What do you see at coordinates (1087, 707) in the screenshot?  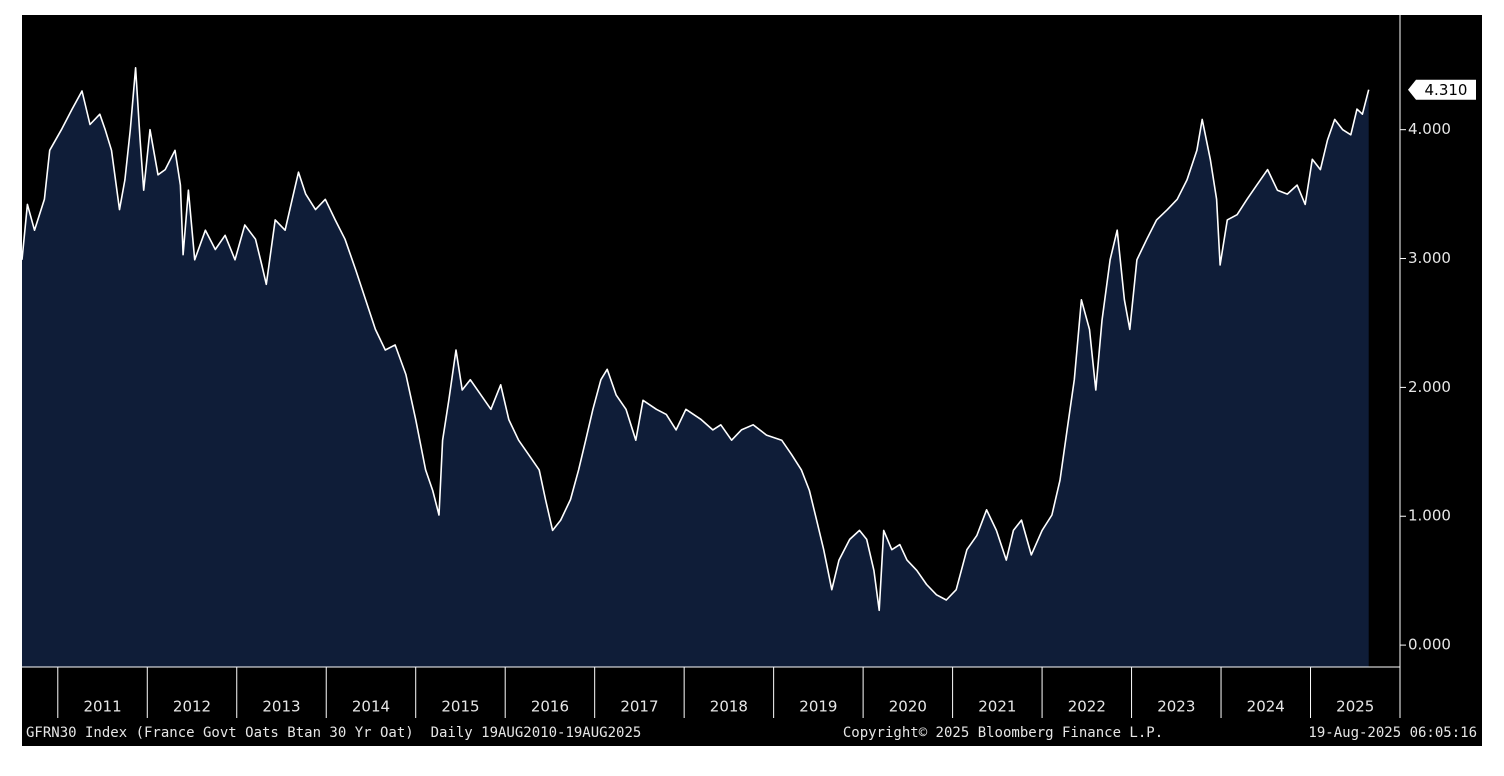 I see `x-tick-label: 2022` at bounding box center [1087, 707].